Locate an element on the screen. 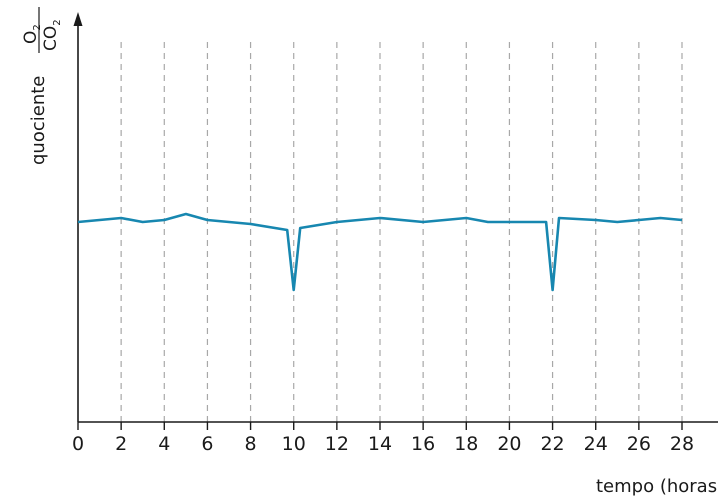 The width and height of the screenshot is (720, 498). series-group is located at coordinates (380, 252).